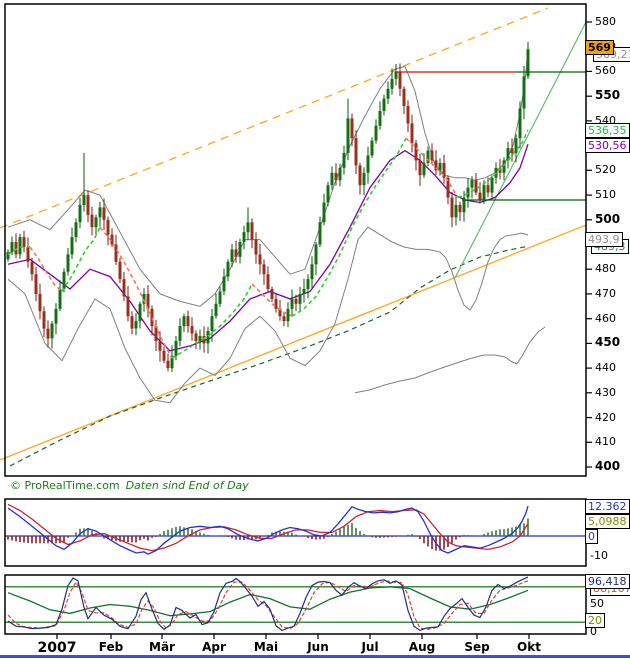 Image resolution: width=630 pixels, height=659 pixels. What do you see at coordinates (607, 581) in the screenshot?
I see `stoch-k-value: 96,418` at bounding box center [607, 581].